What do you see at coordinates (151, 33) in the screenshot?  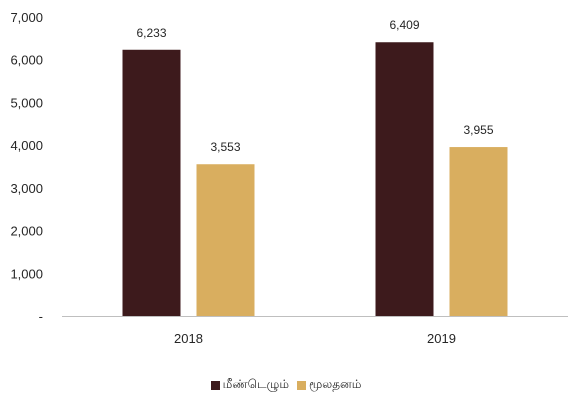 I see `data-label: 6,233` at bounding box center [151, 33].